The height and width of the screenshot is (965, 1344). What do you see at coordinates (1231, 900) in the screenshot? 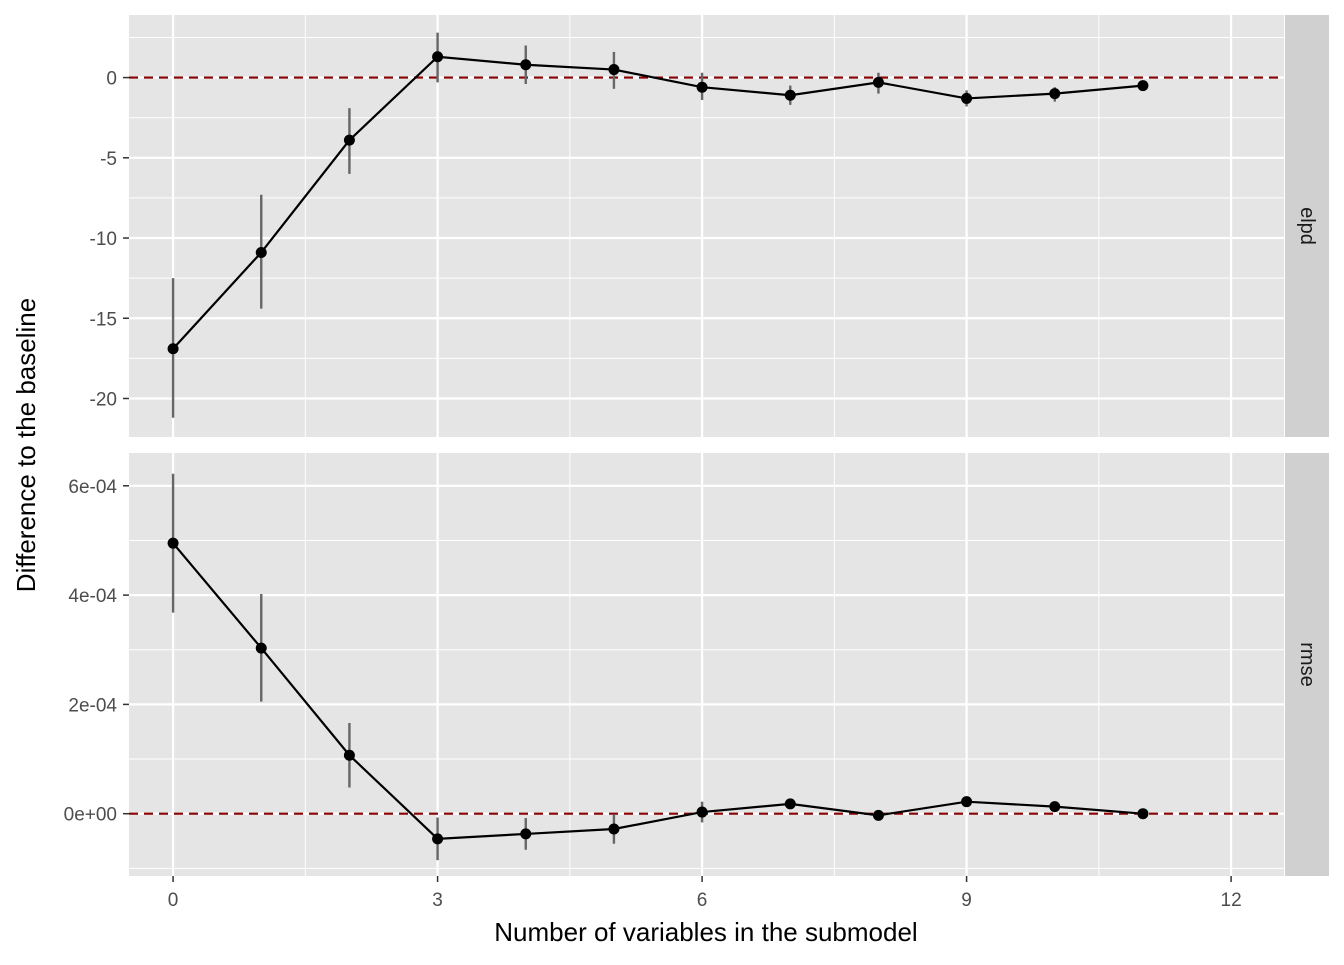
I see `x-tick-label: 12` at bounding box center [1231, 900].